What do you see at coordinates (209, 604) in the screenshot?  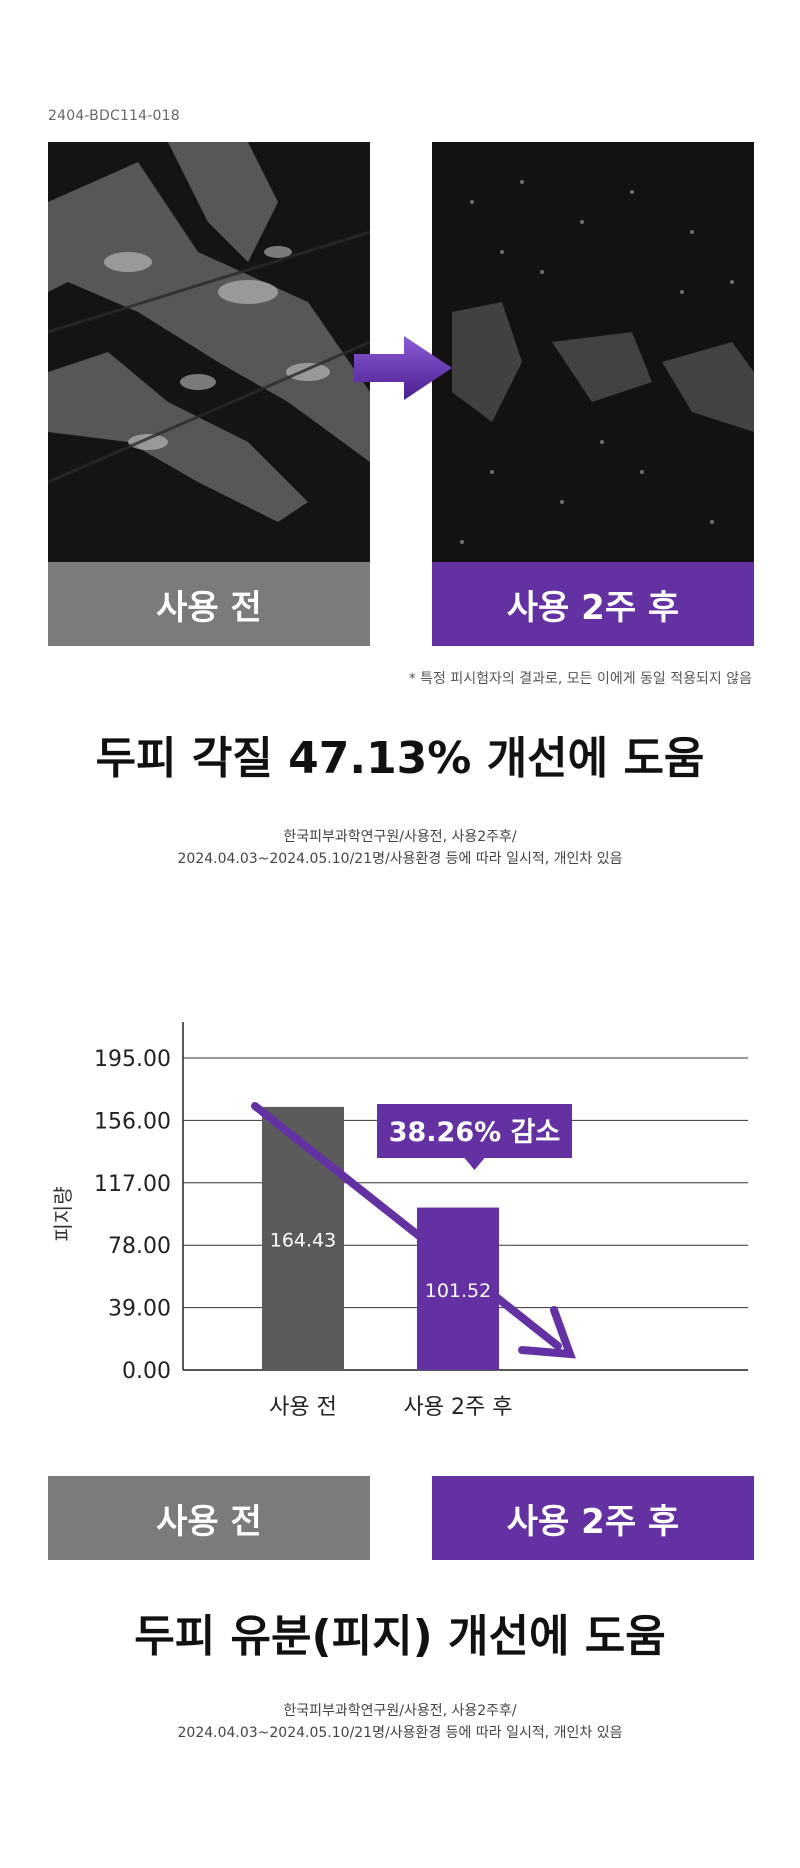 I see `before-caption: 사용 전` at bounding box center [209, 604].